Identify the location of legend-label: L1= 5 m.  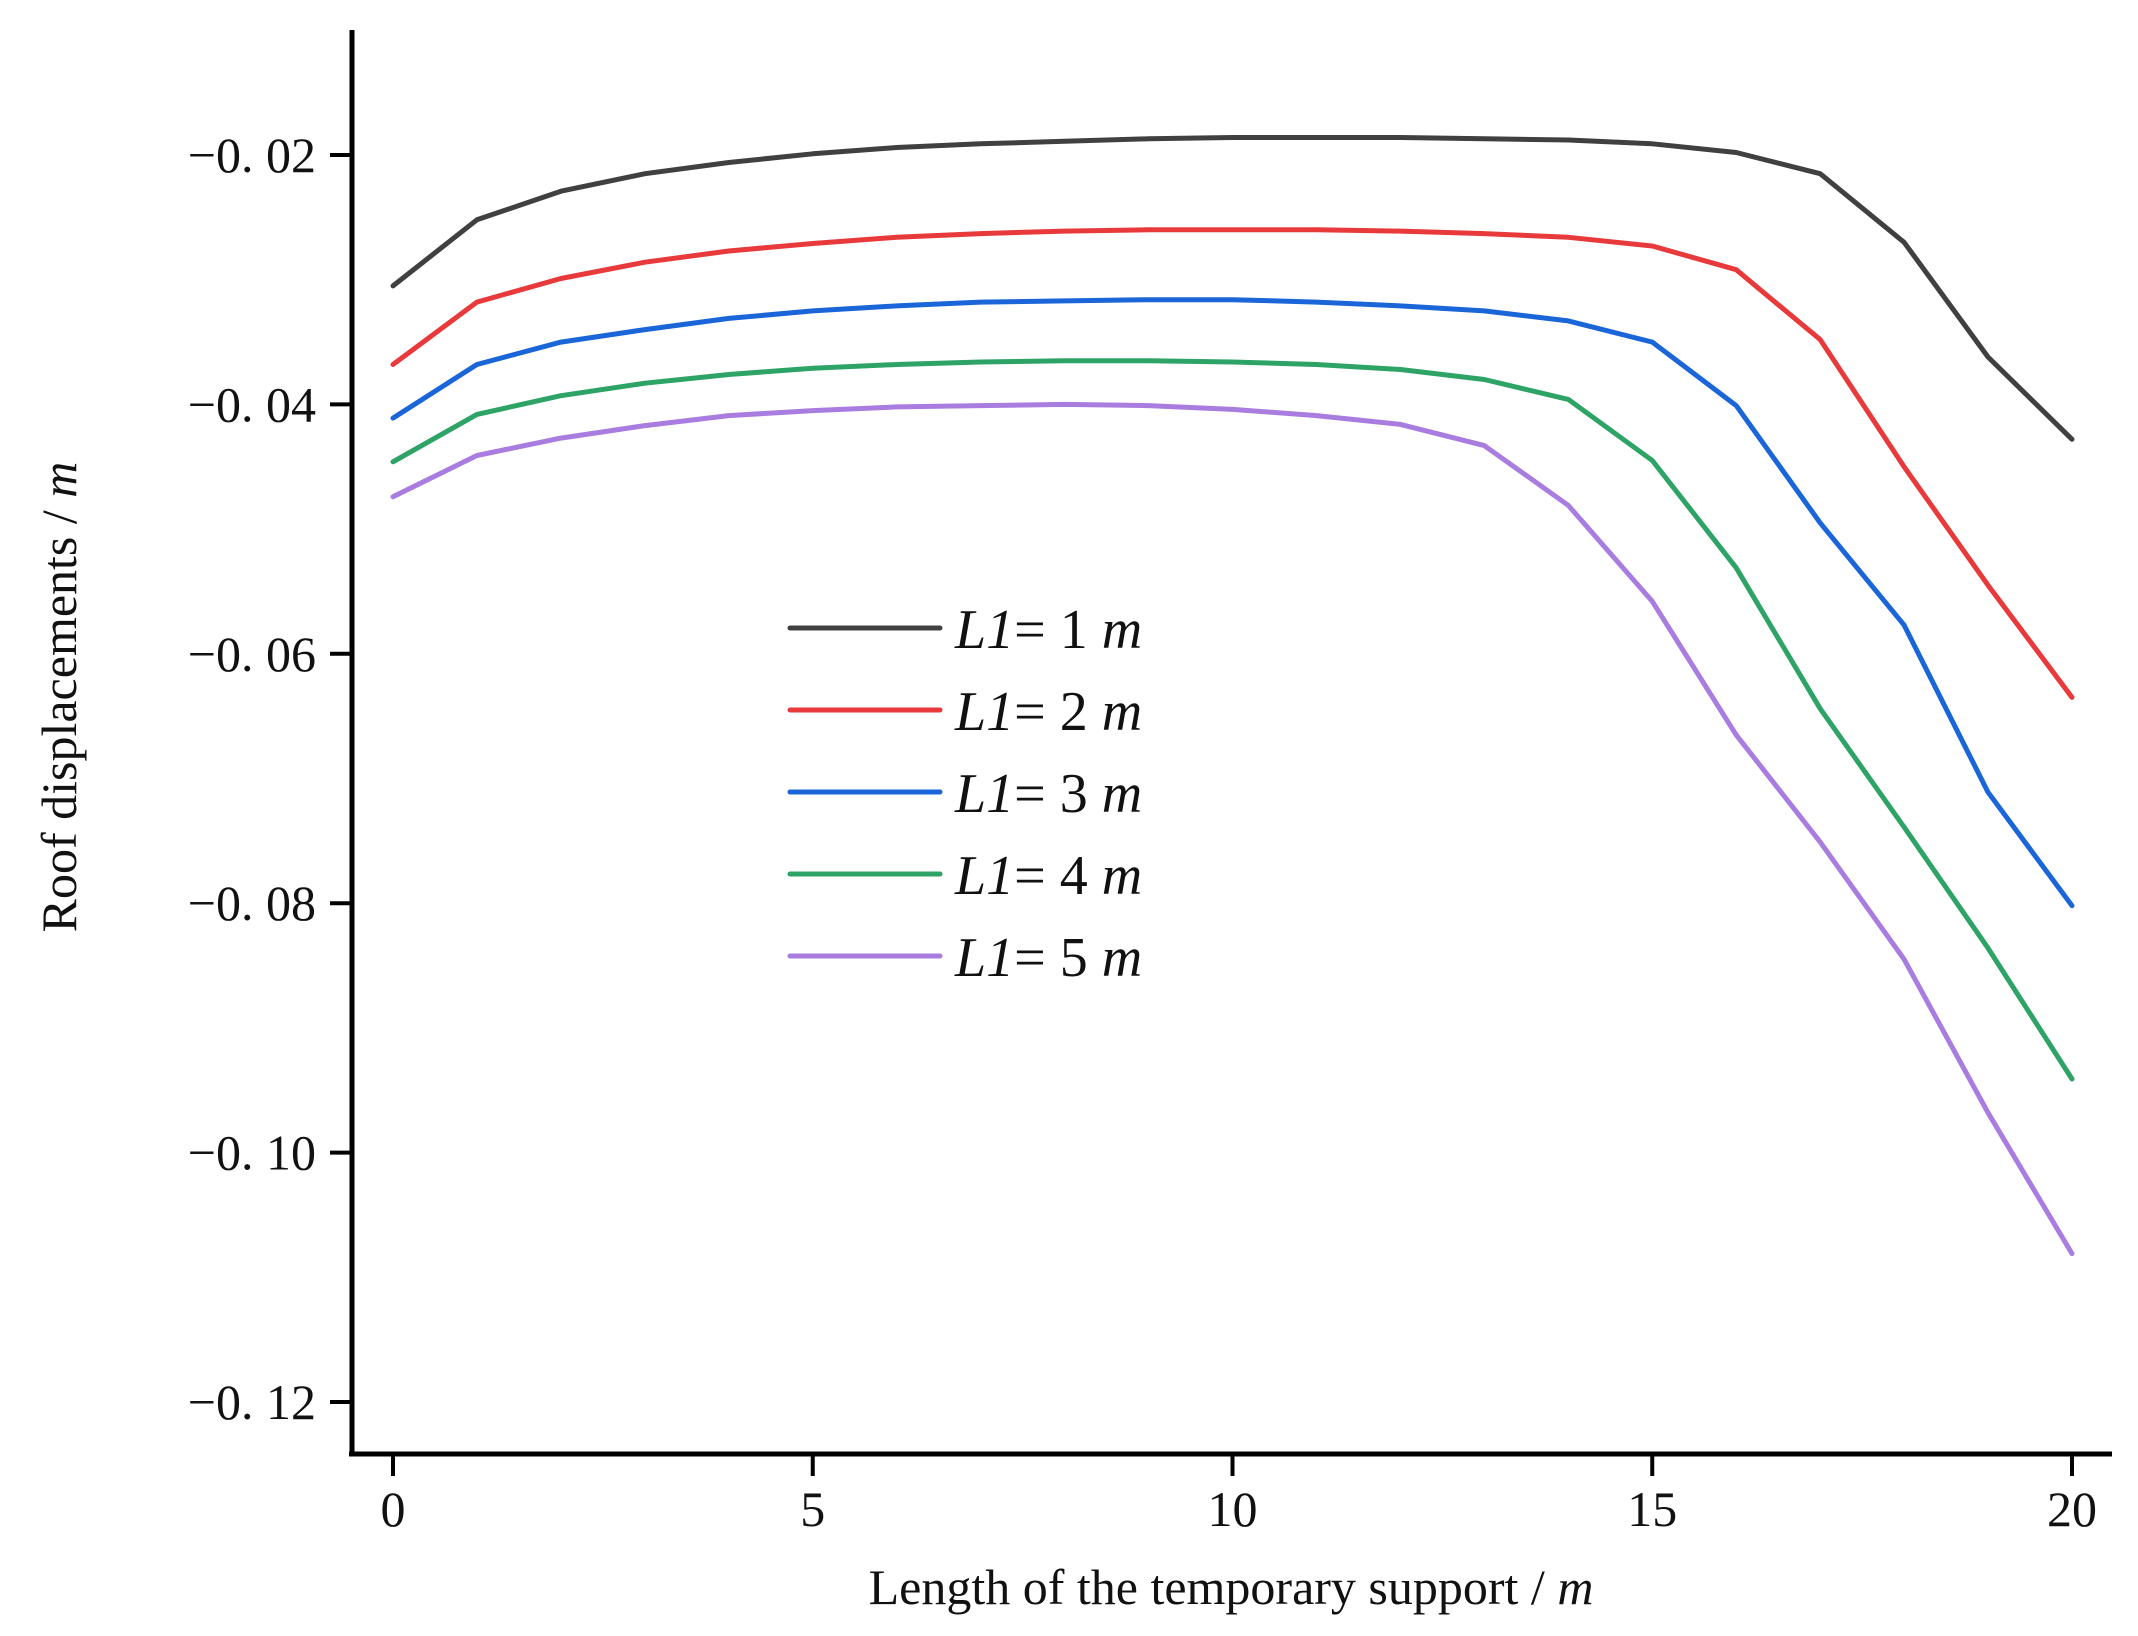
(1048, 958).